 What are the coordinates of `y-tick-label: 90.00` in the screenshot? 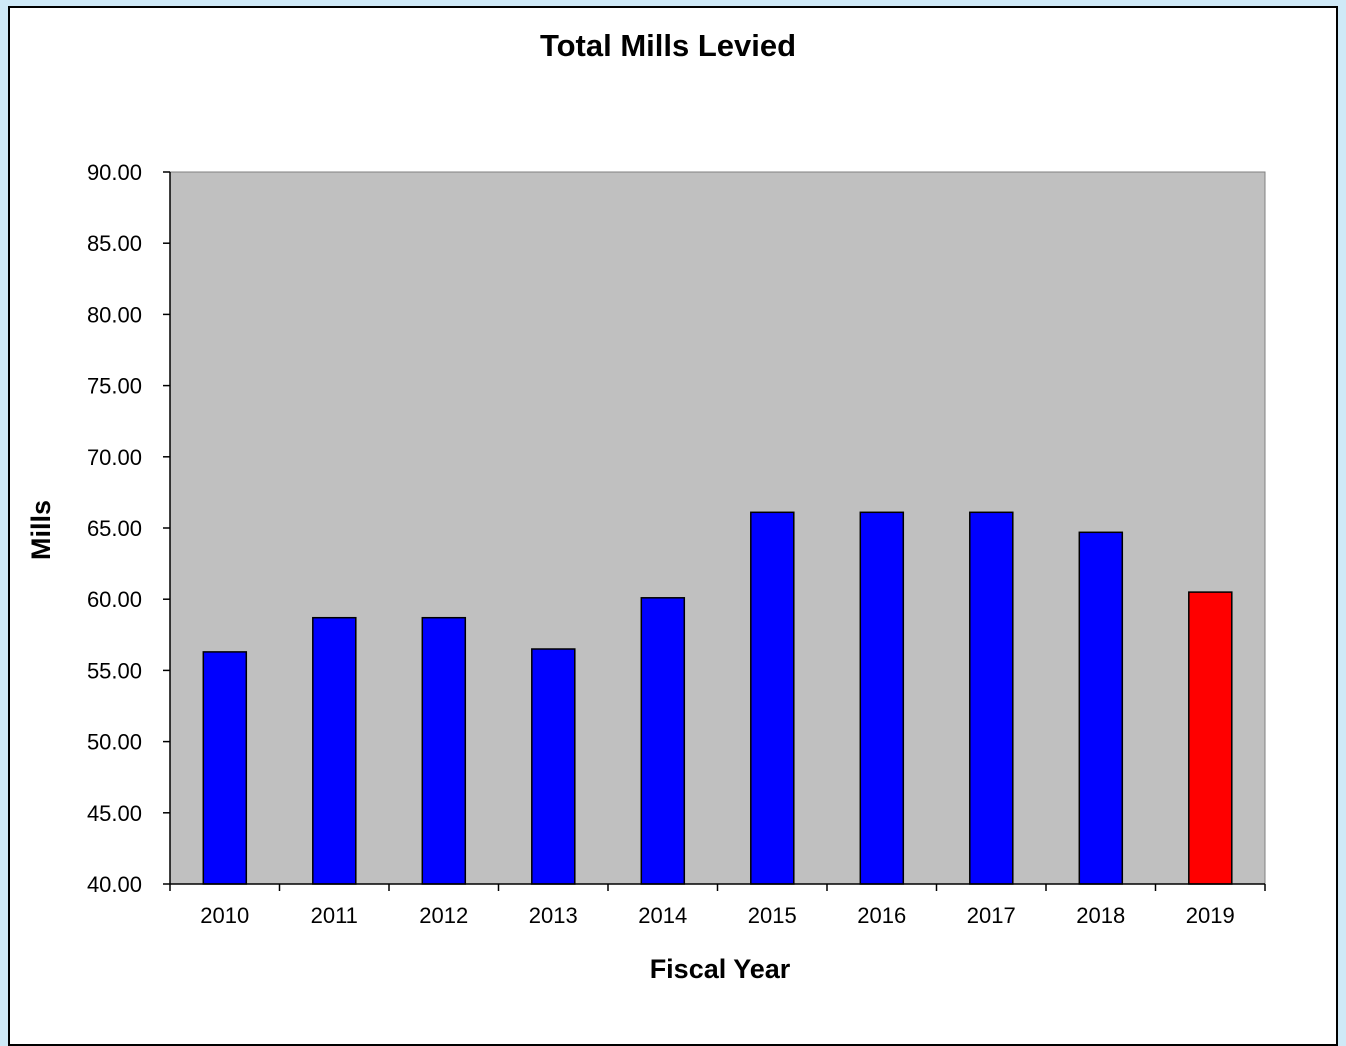 It's located at (114, 172).